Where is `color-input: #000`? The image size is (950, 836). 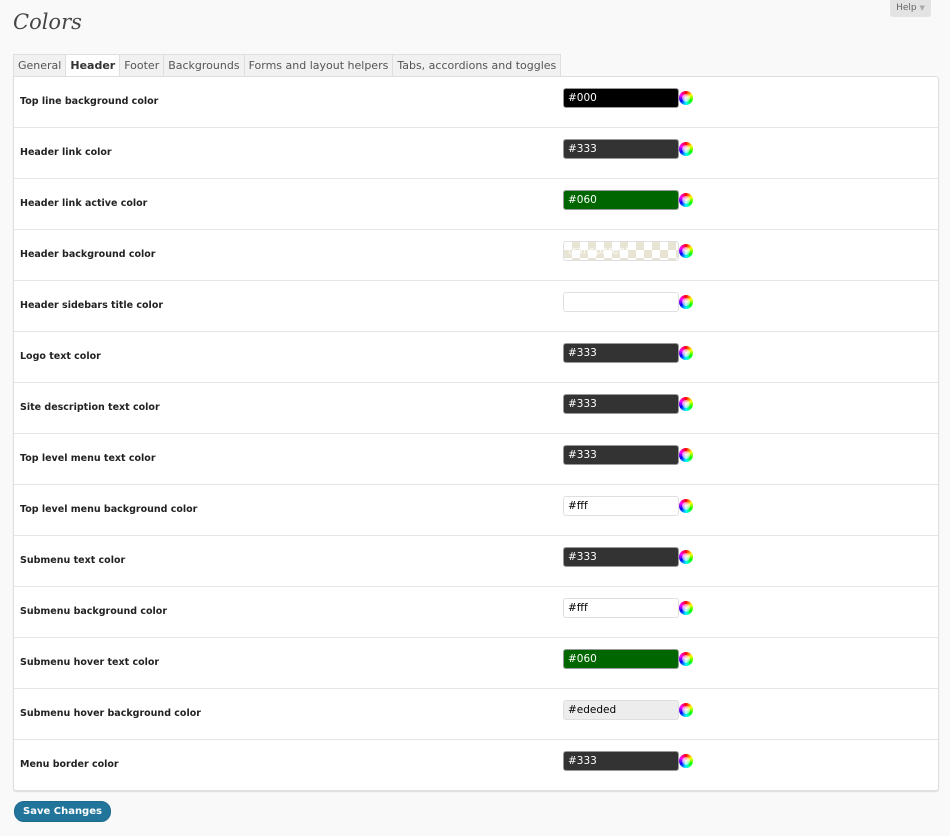 color-input: #000 is located at coordinates (621, 98).